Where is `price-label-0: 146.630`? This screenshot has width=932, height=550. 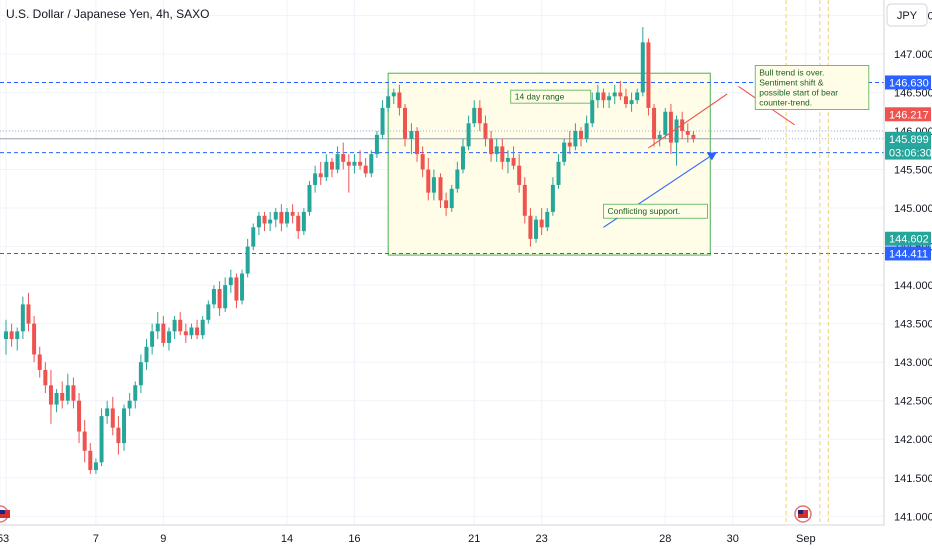 price-label-0: 146.630 is located at coordinates (909, 83).